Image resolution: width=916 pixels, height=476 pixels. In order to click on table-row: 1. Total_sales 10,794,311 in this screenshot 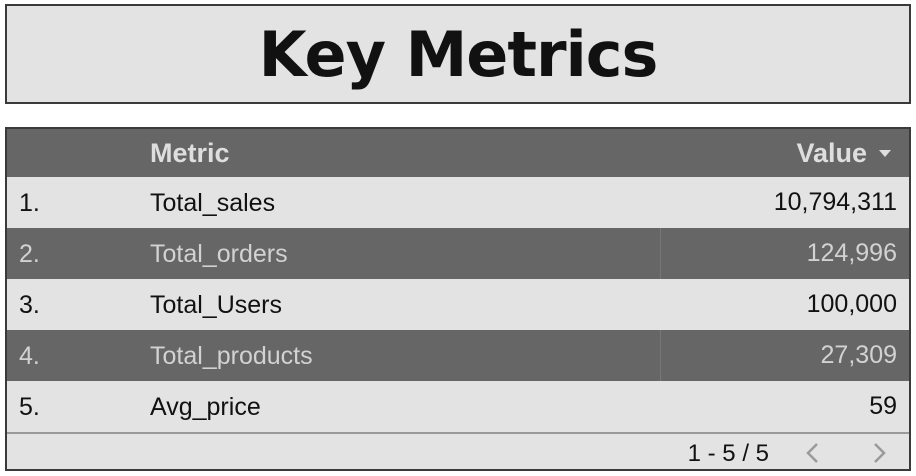, I will do `click(458, 202)`.